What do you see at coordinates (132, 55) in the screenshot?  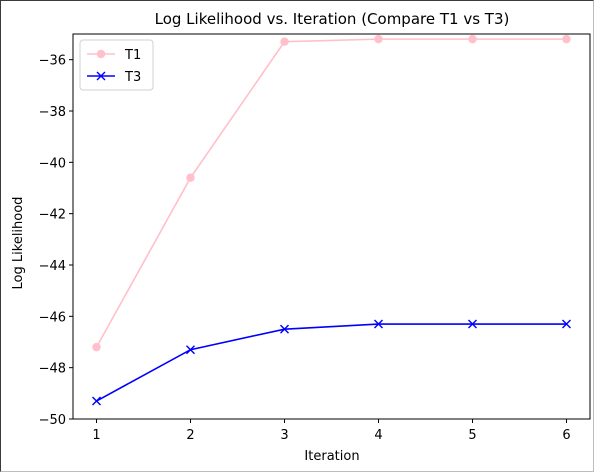 I see `legend-label-t1: T1` at bounding box center [132, 55].